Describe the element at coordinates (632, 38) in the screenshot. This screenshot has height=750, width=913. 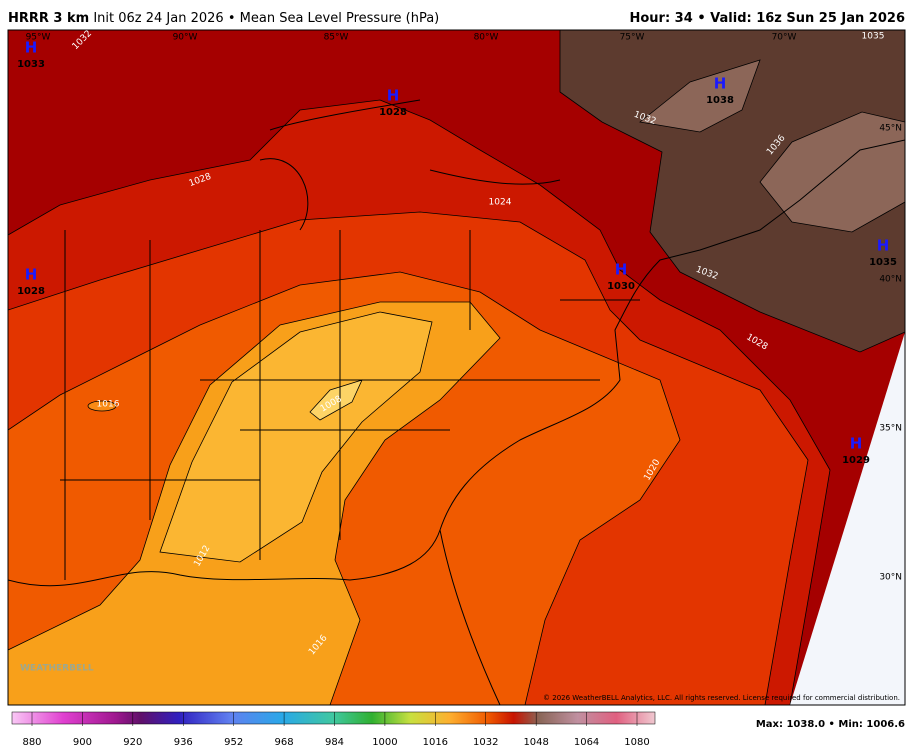
I see `longitude-label: 75°W` at that location.